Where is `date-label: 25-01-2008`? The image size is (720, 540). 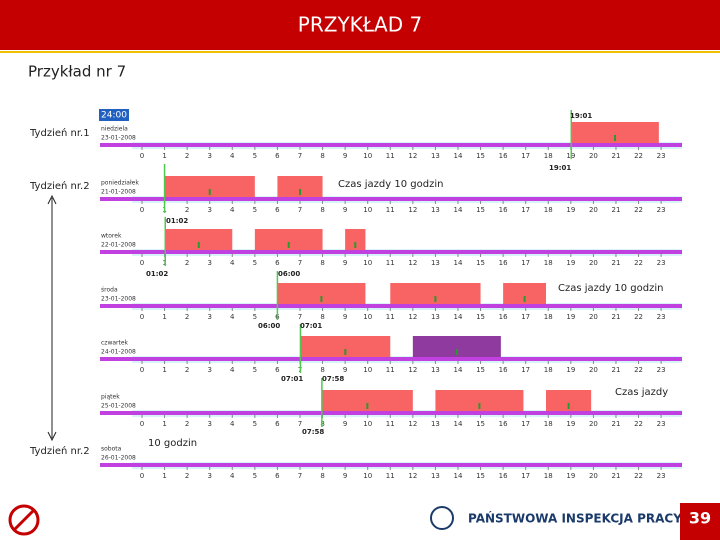 date-label: 25-01-2008 is located at coordinates (118, 406).